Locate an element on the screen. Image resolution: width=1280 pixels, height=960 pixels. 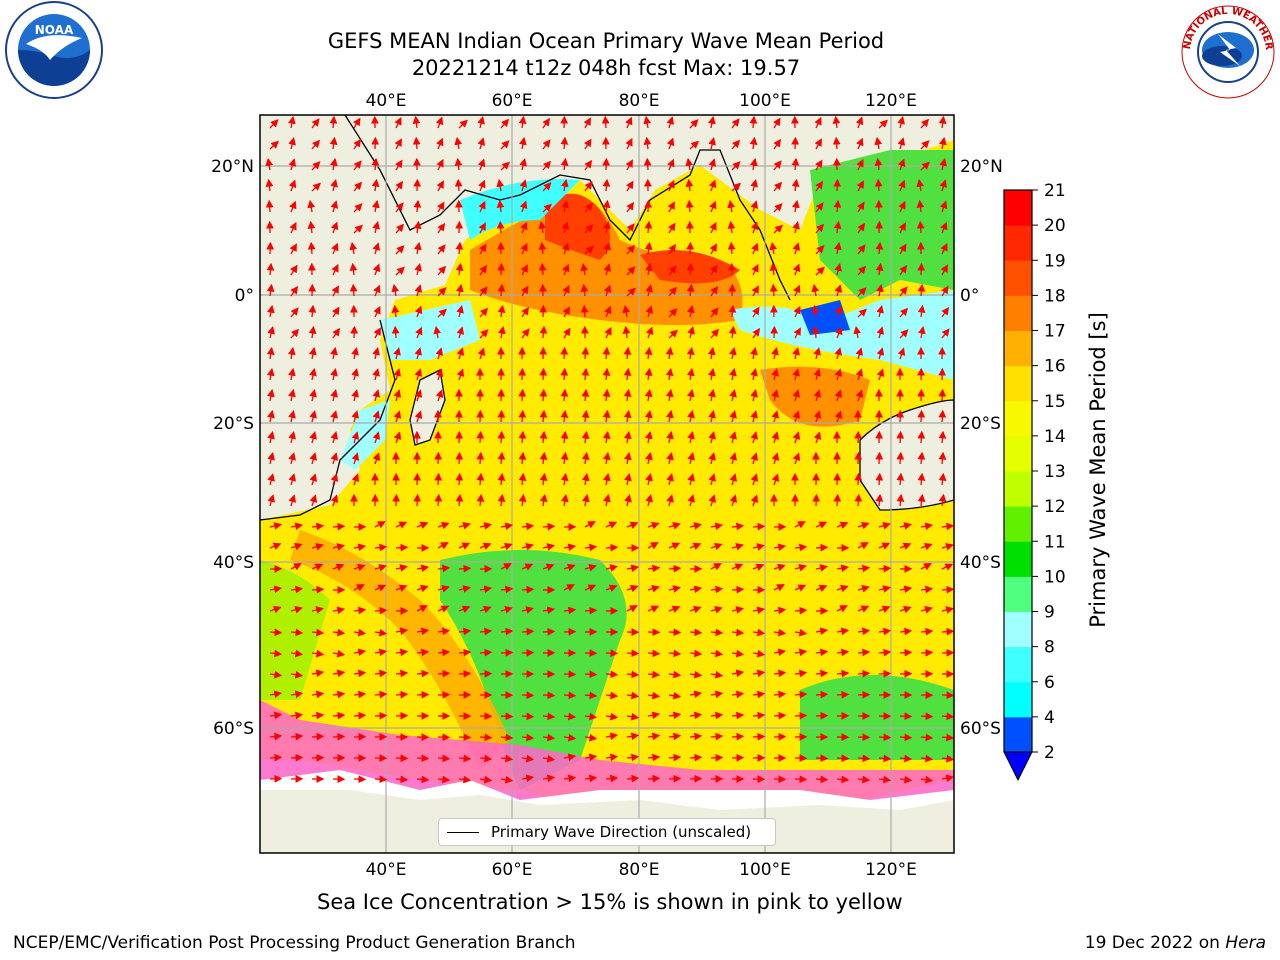
lon-label-top: 40°E is located at coordinates (386, 101).